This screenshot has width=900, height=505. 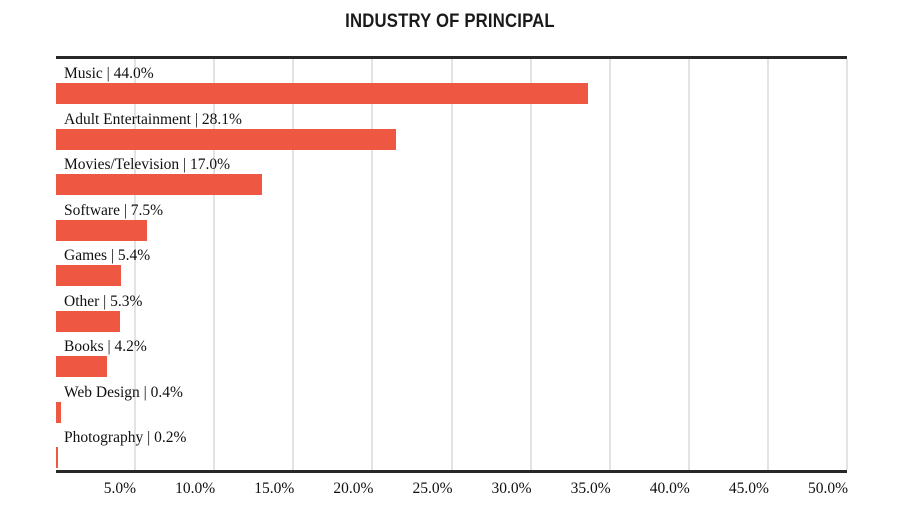 What do you see at coordinates (450, 21) in the screenshot?
I see `chart-title: INDUSTRY OF PRINCIPAL` at bounding box center [450, 21].